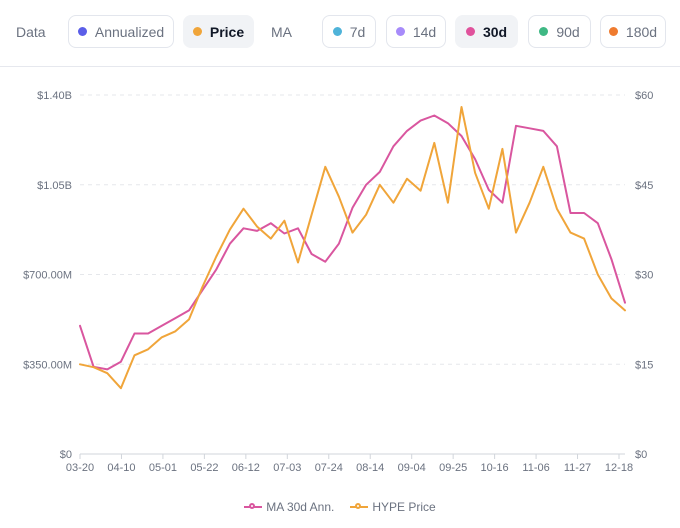 The image size is (680, 528). What do you see at coordinates (424, 31) in the screenshot?
I see `ma-14d-label: 14d` at bounding box center [424, 31].